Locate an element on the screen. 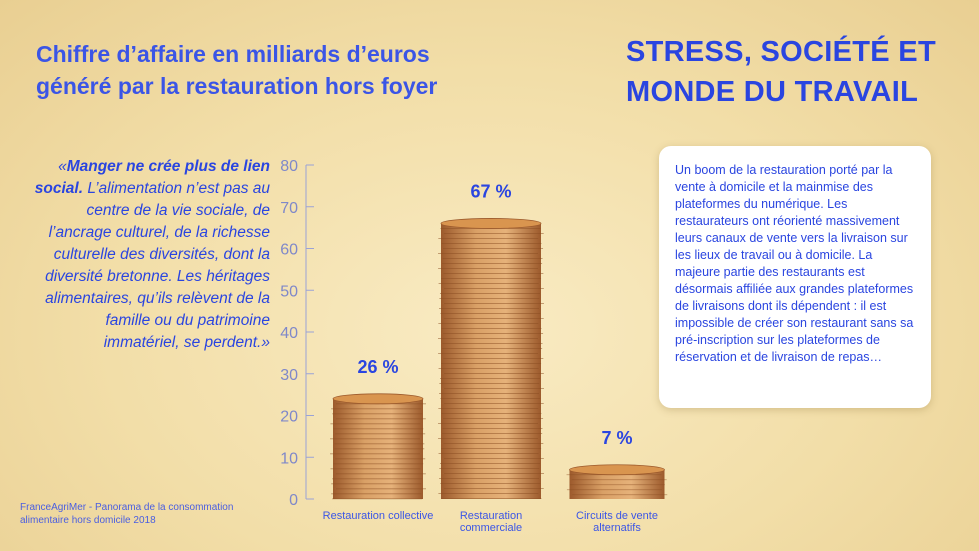 The image size is (979, 551). category-label: Circuits de vente is located at coordinates (617, 516).